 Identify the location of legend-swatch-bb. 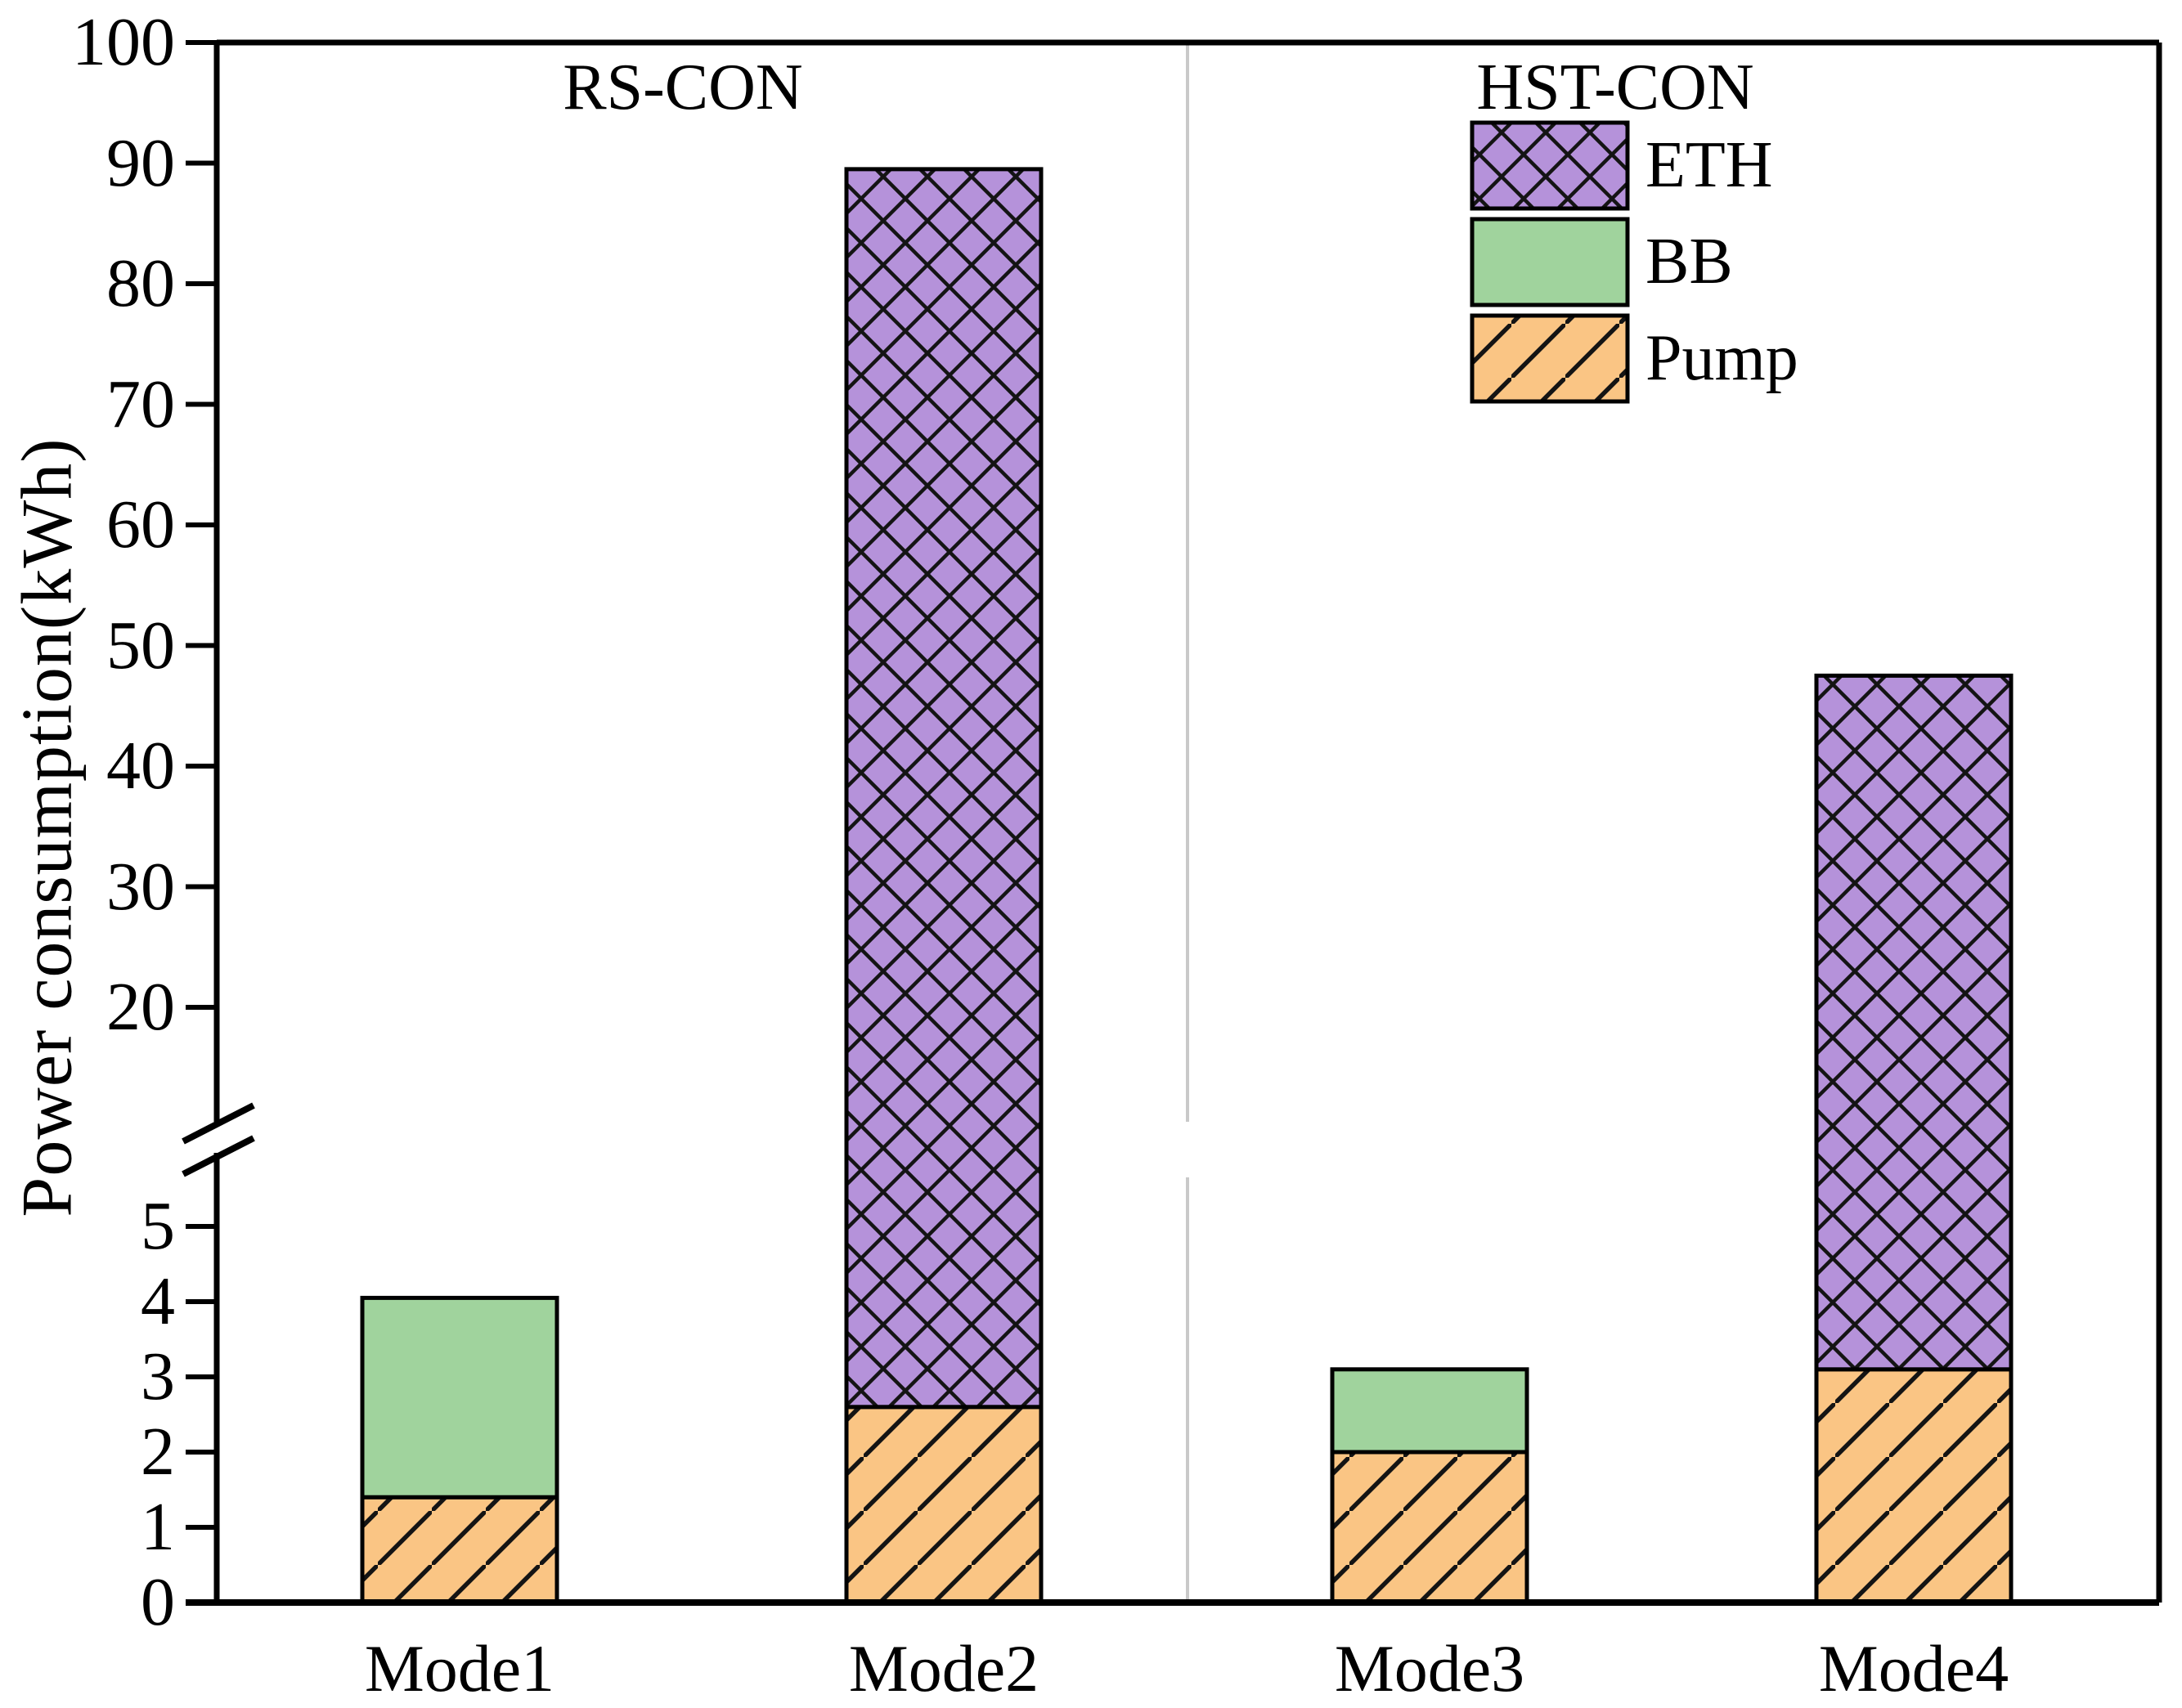
(1550, 262).